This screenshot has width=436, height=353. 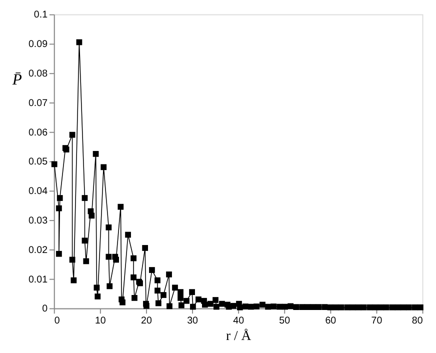 I want to click on y-tick-label: 0.01, so click(x=38, y=280).